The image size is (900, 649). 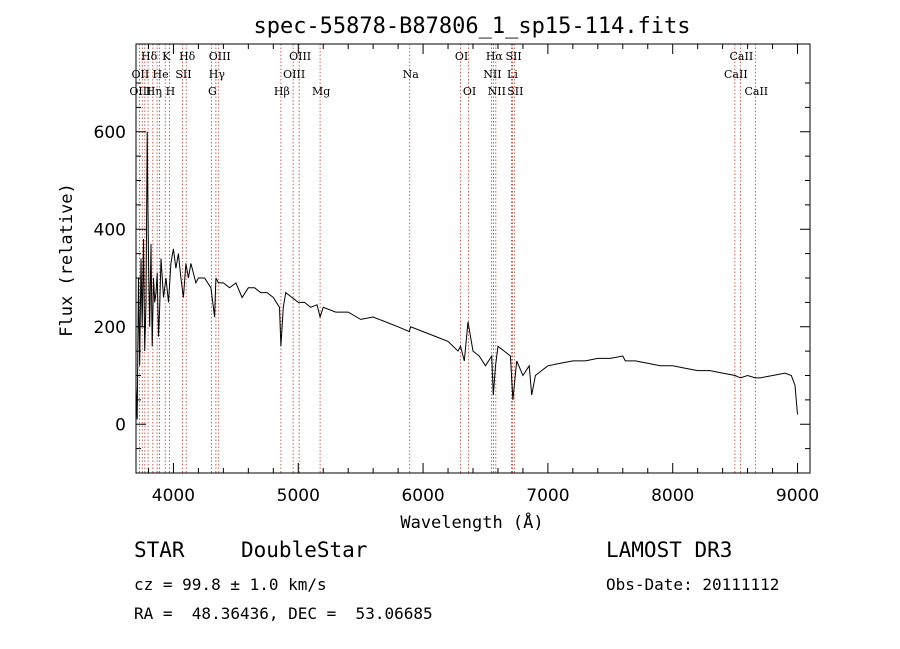 I want to click on x-tick-label: 7000, so click(x=547, y=496).